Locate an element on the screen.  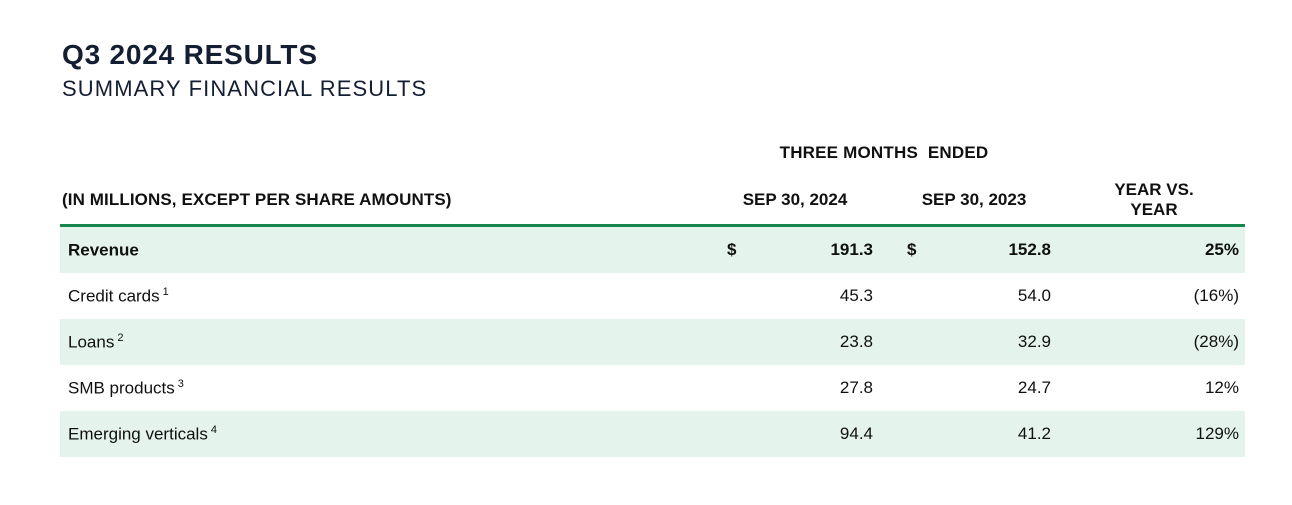
row-label: SMB products 3 is located at coordinates (382, 388).